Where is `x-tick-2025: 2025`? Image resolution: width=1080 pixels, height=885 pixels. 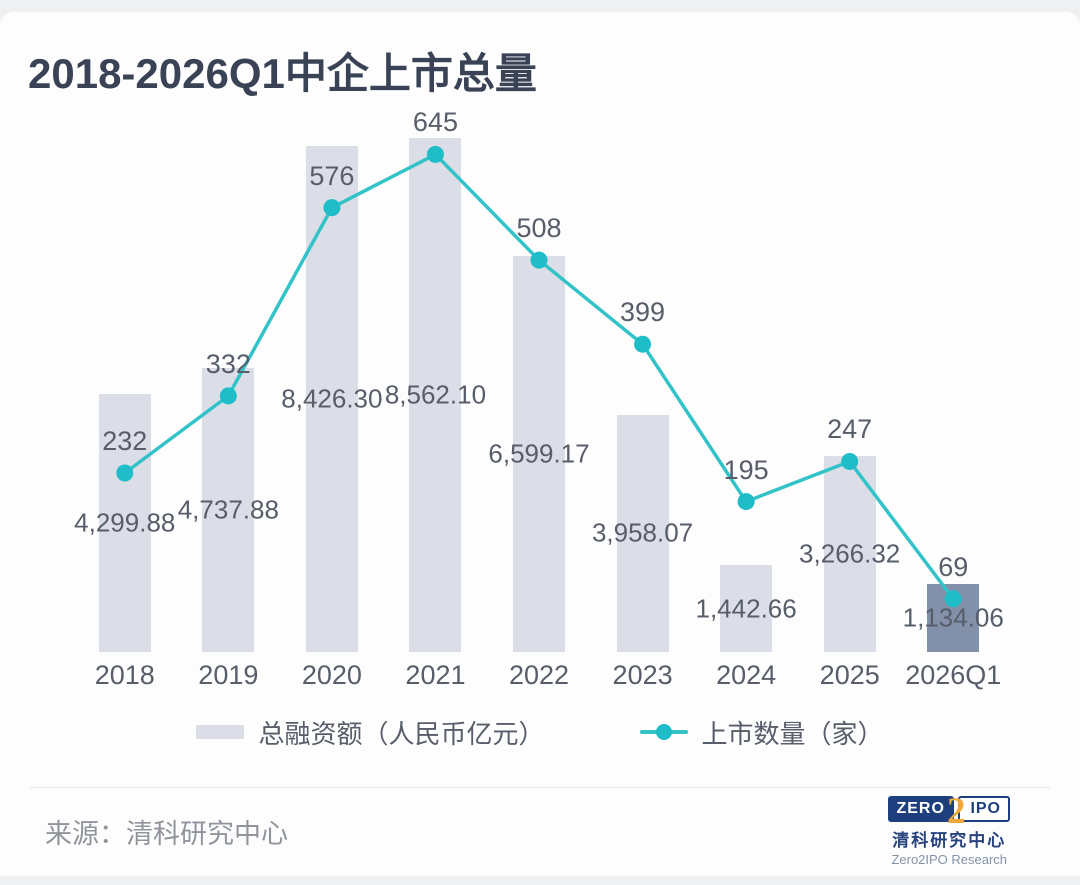
x-tick-2025: 2025 is located at coordinates (849, 675).